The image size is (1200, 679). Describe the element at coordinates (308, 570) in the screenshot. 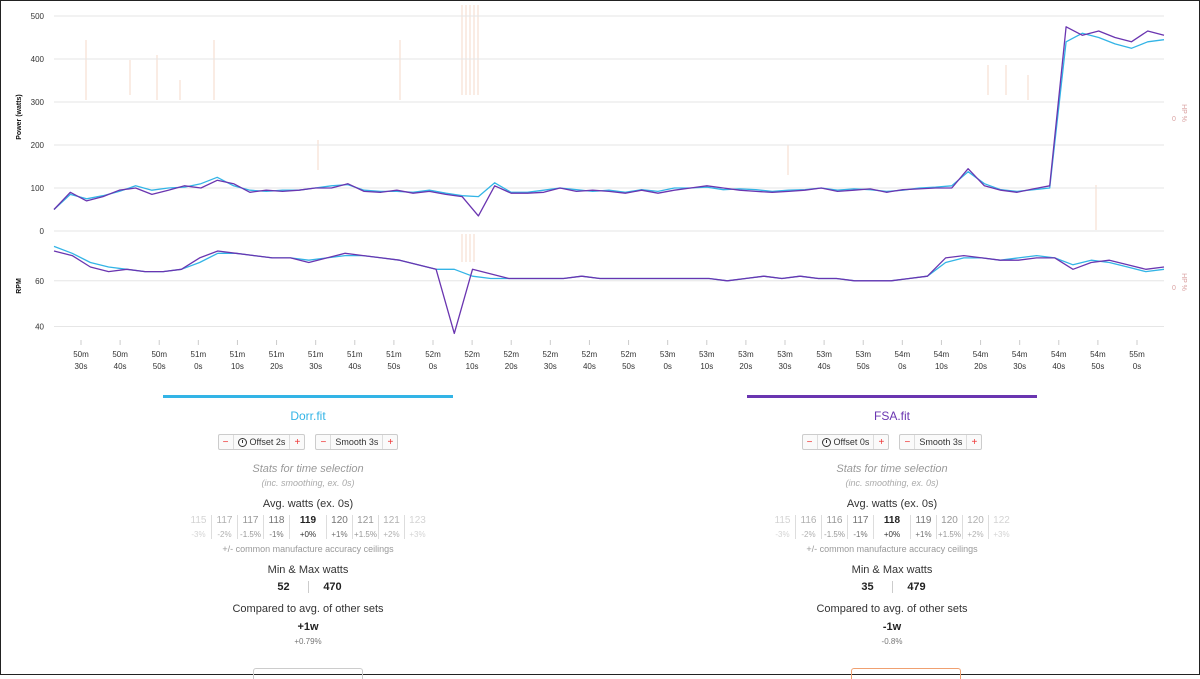

I see `minmax-title: Min & Max watts` at that location.